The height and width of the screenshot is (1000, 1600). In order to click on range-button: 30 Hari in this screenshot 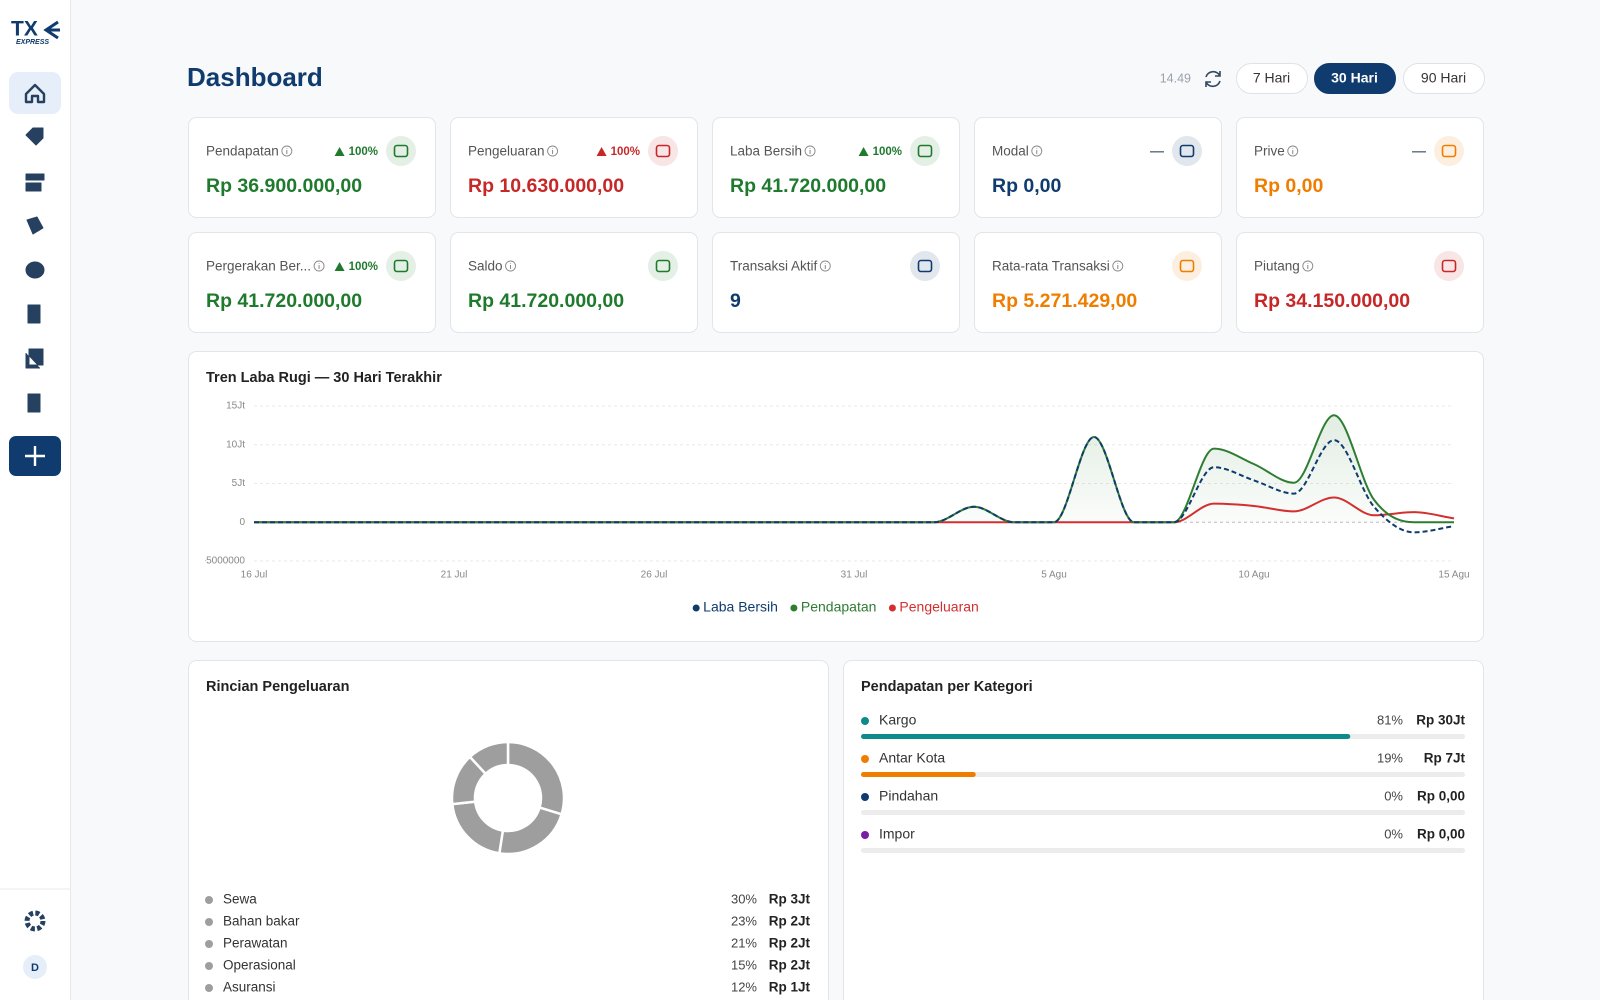, I will do `click(1355, 78)`.